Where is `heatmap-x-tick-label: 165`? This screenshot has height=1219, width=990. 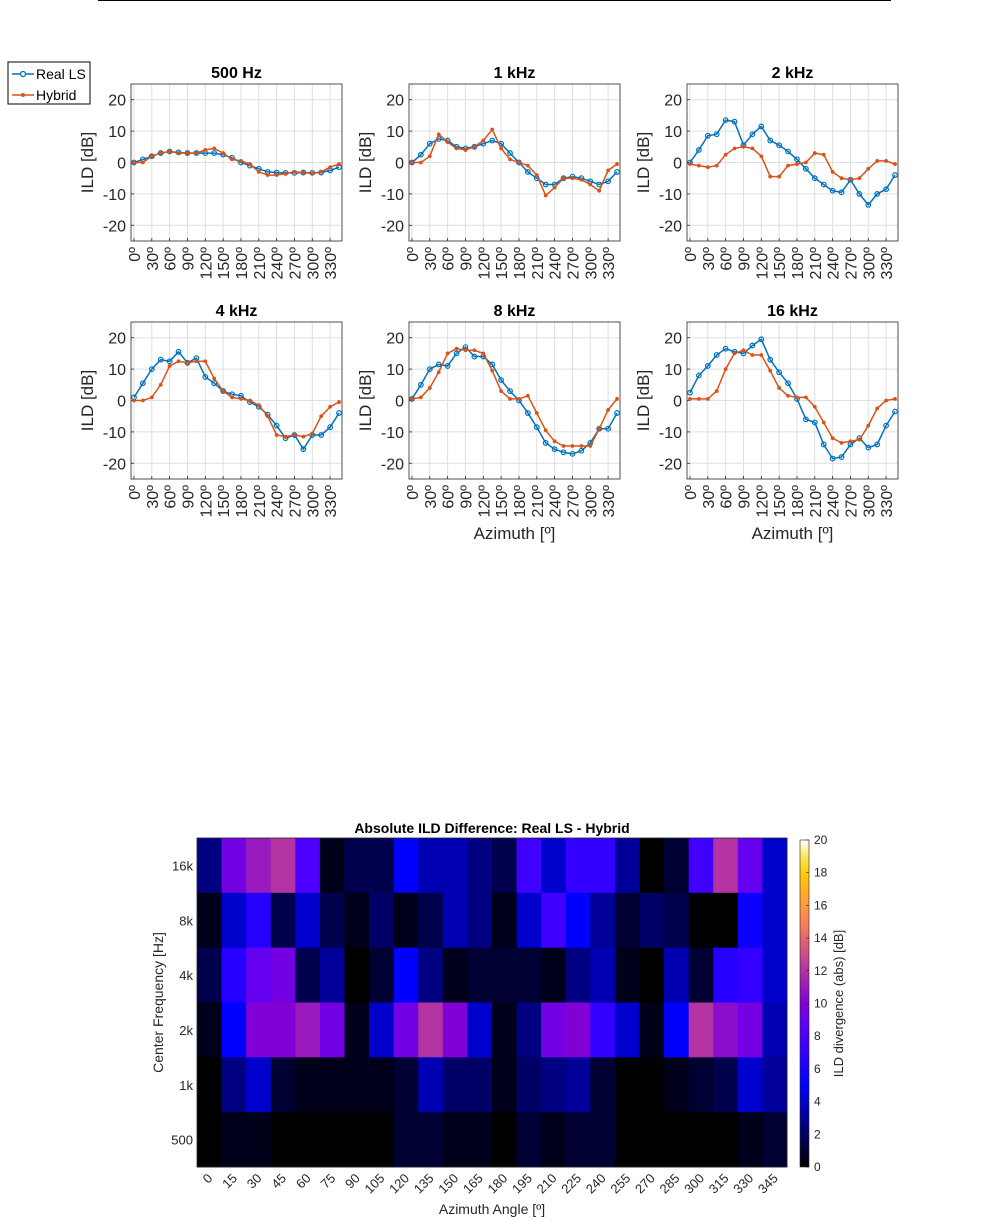 heatmap-x-tick-label: 165 is located at coordinates (473, 1184).